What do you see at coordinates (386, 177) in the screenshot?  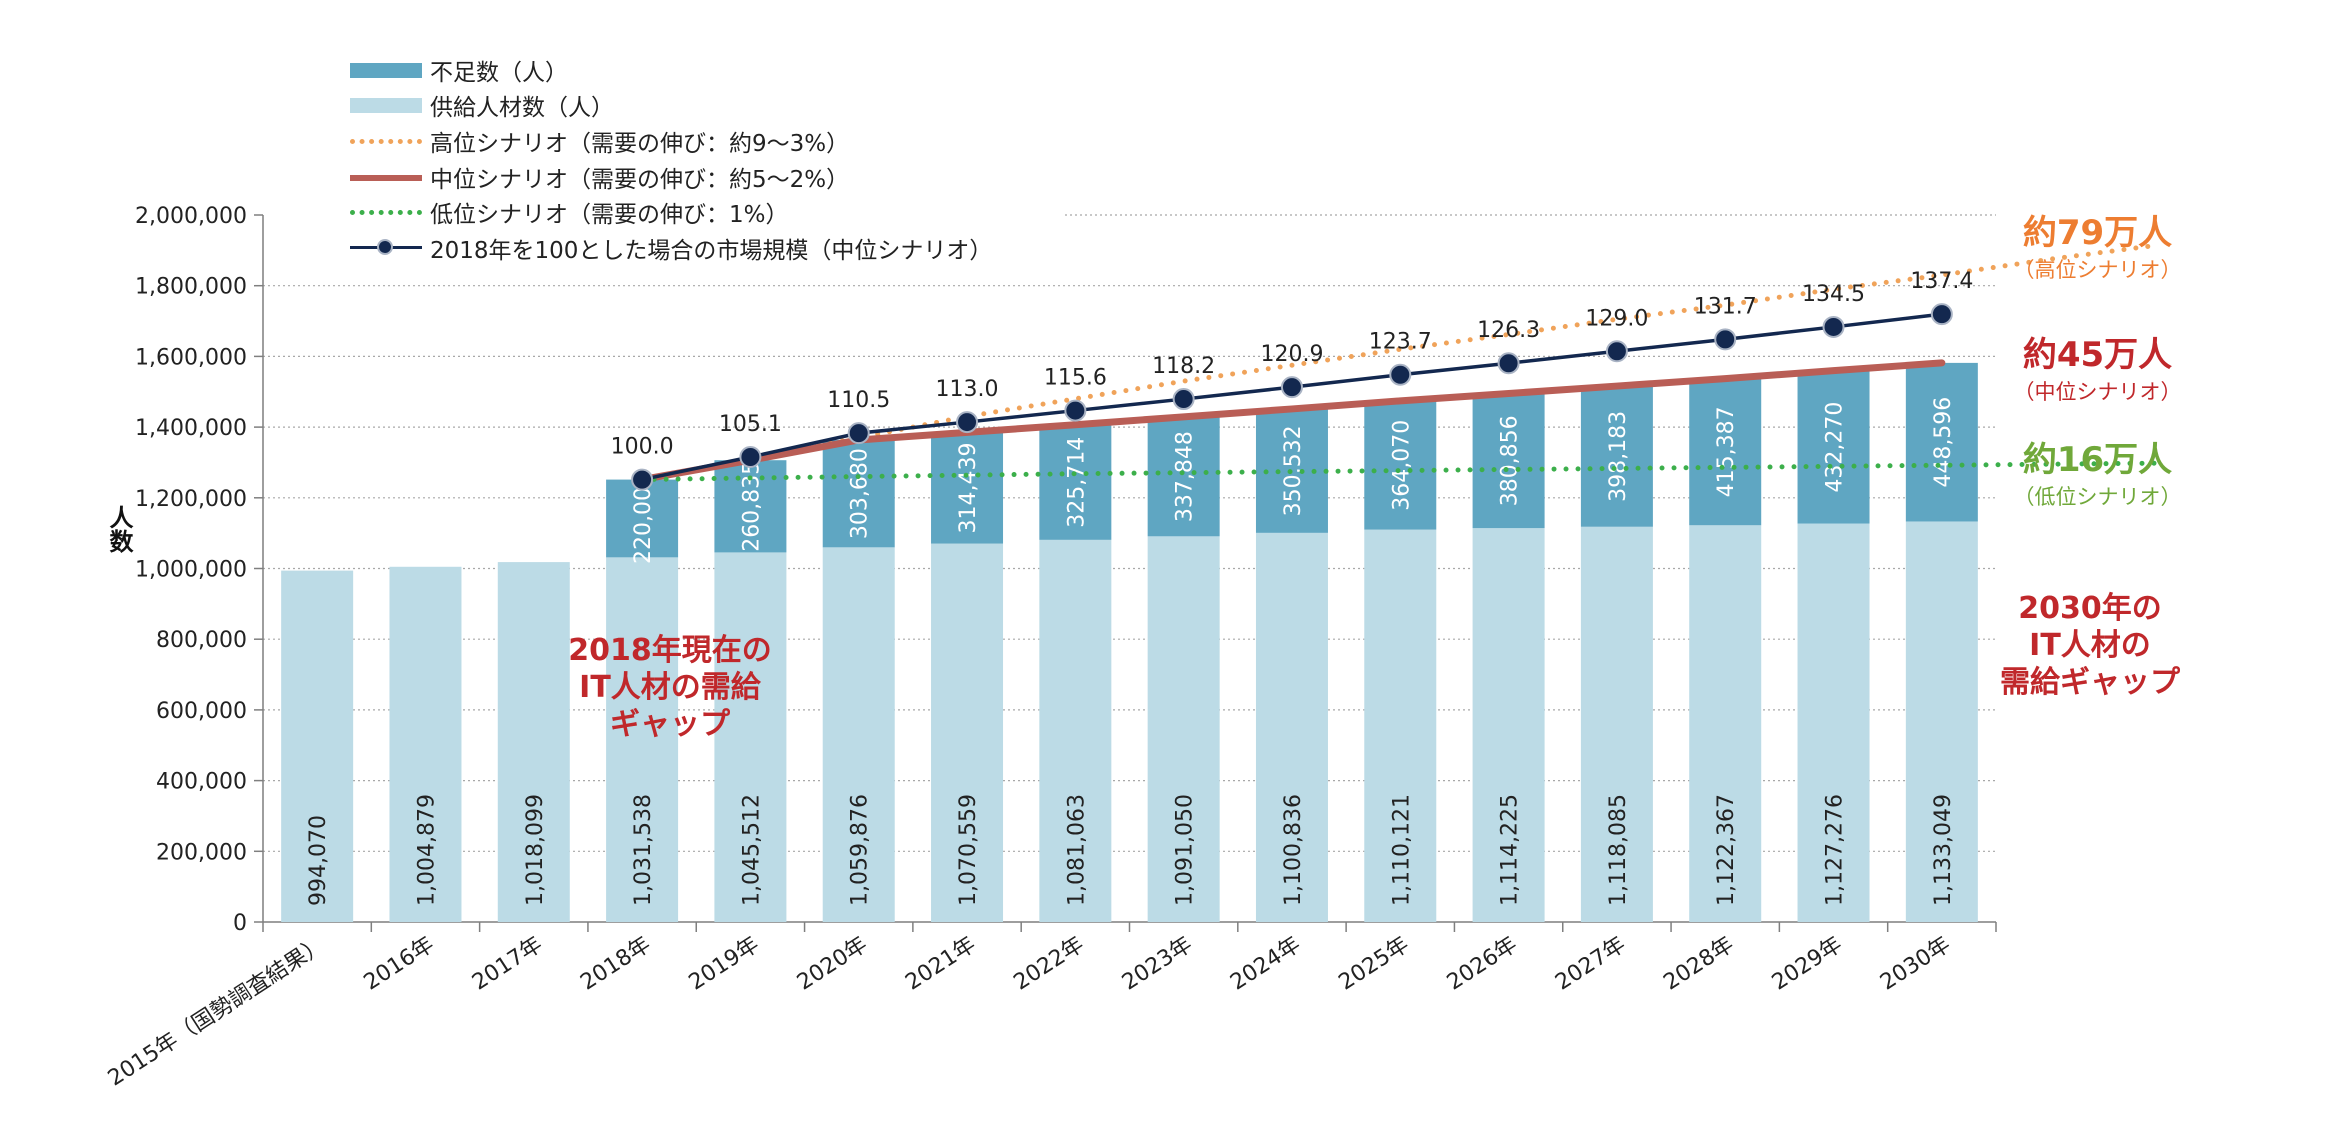 I see `legend-swatch-mid` at bounding box center [386, 177].